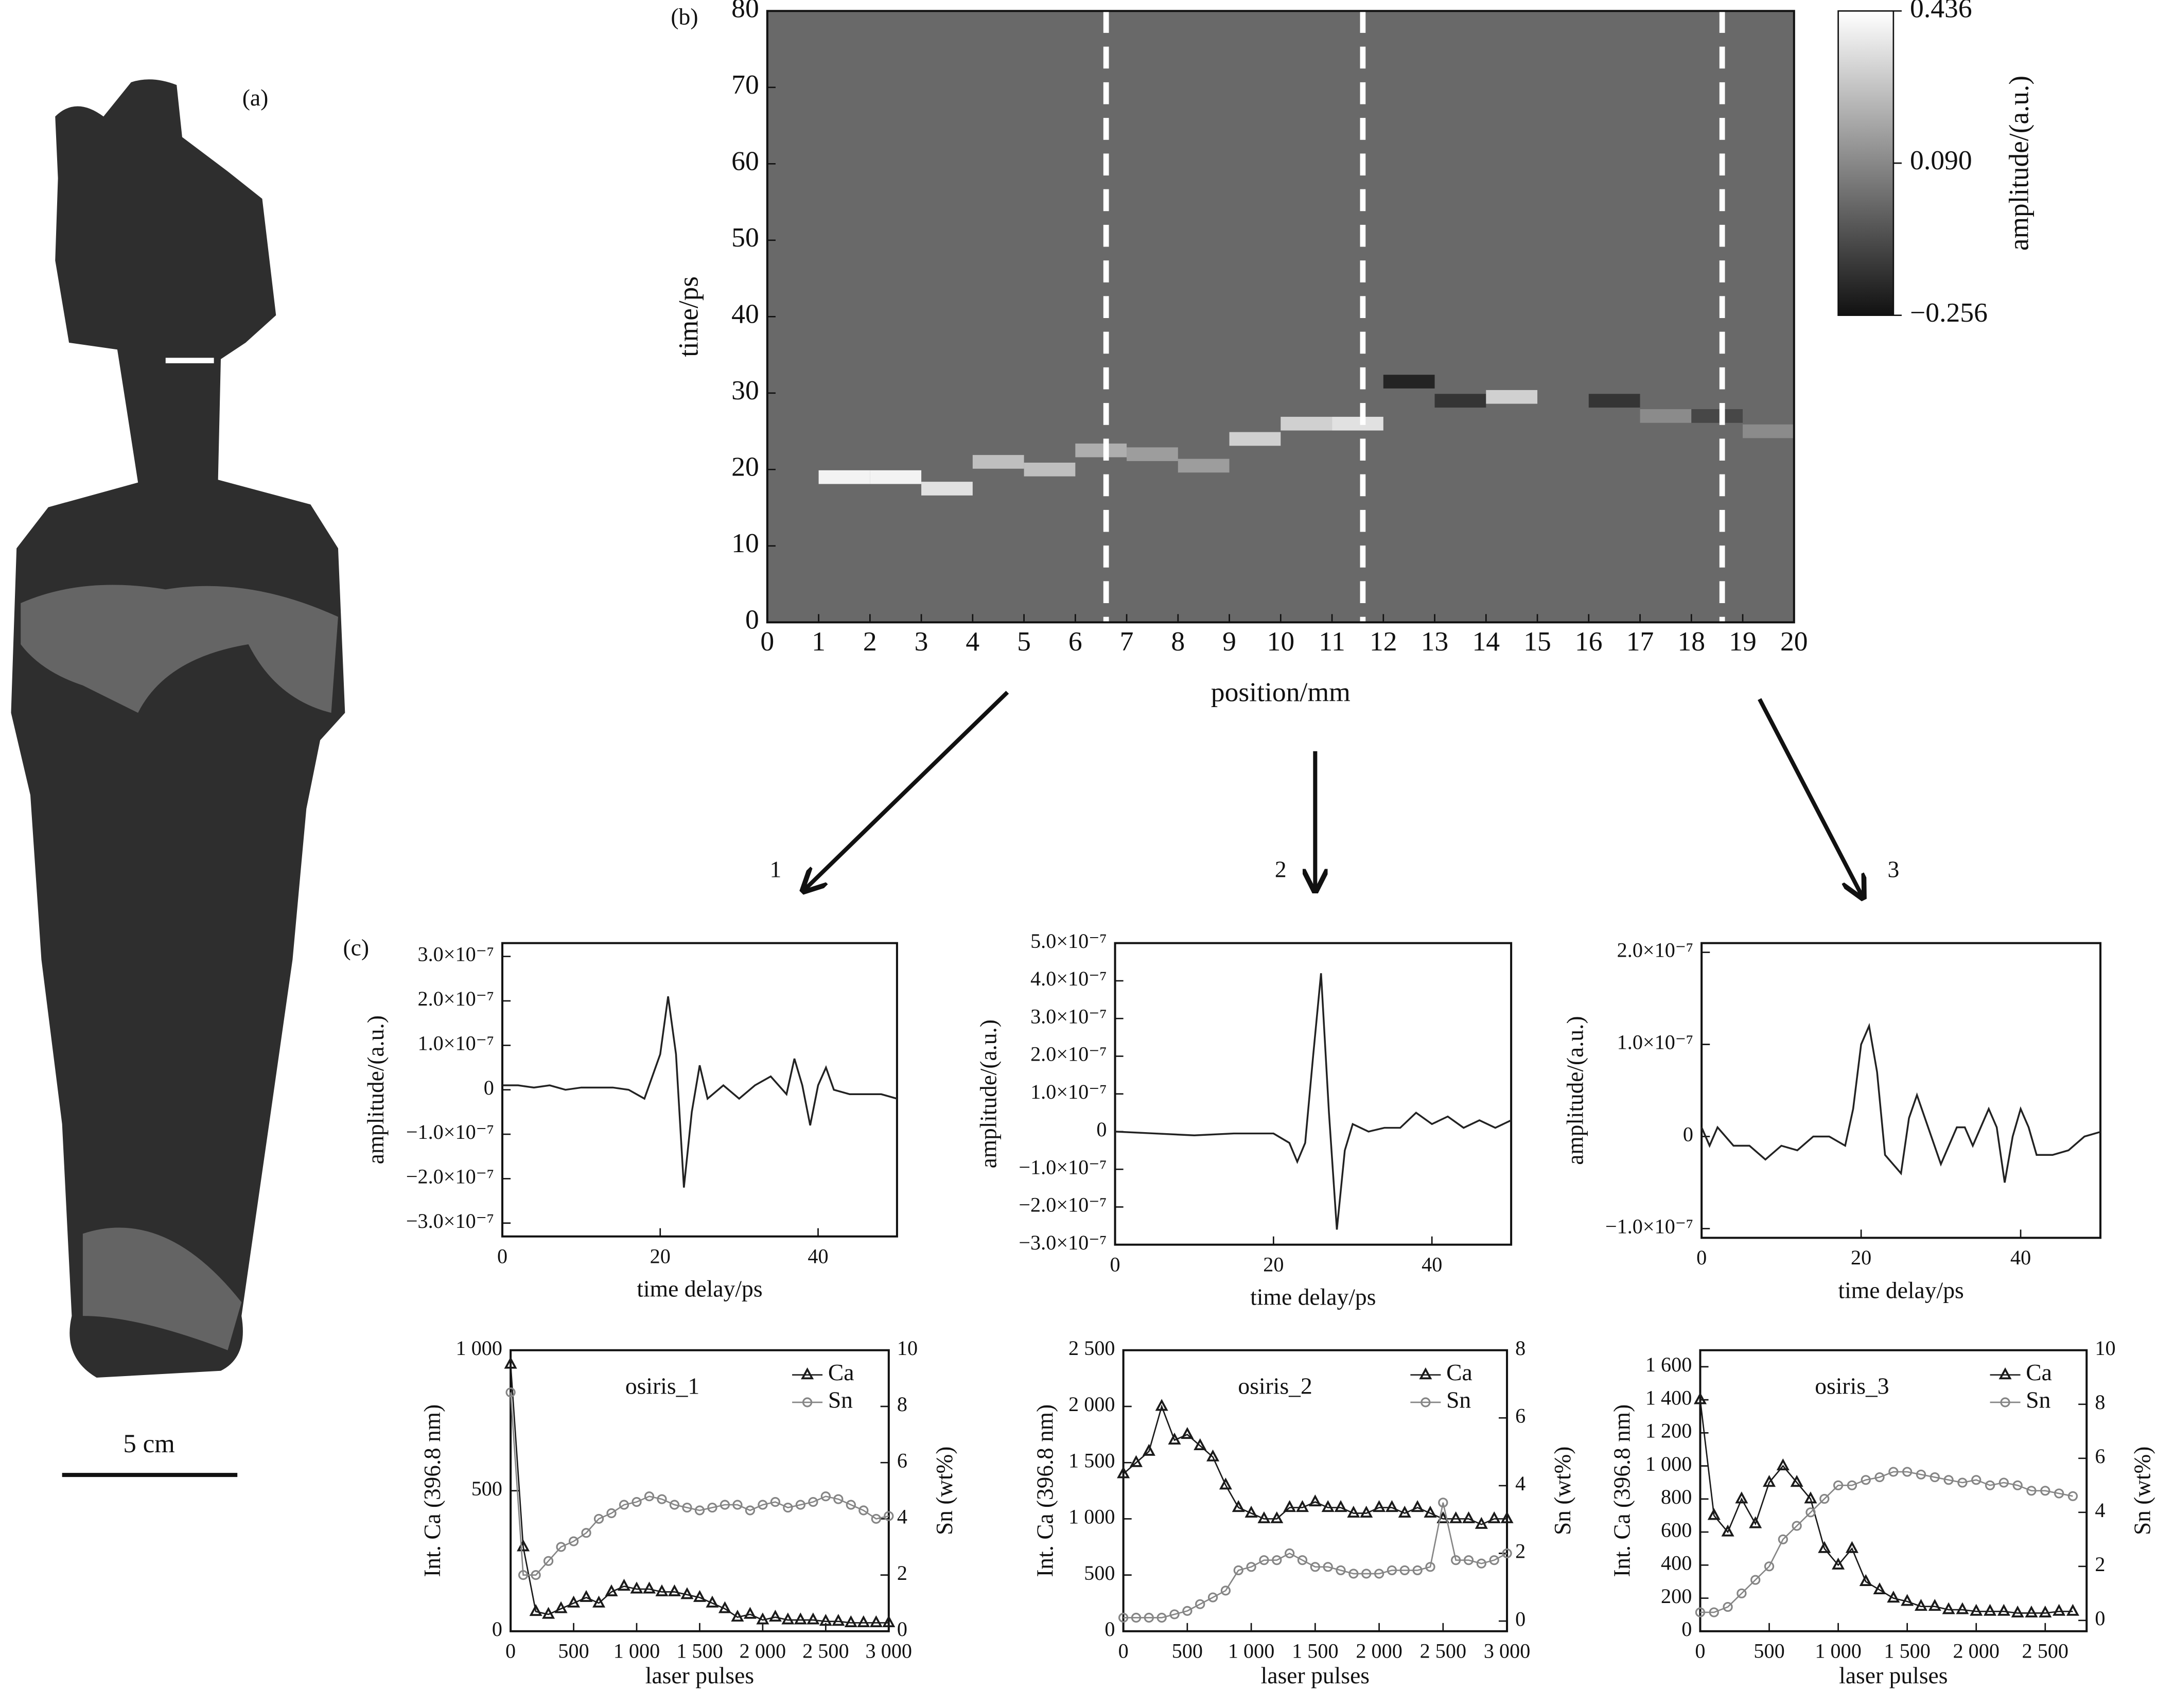 The height and width of the screenshot is (1708, 2157). Describe the element at coordinates (1649, 1227) in the screenshot. I see `y-tick-label: −1.0×10⁻⁷` at that location.